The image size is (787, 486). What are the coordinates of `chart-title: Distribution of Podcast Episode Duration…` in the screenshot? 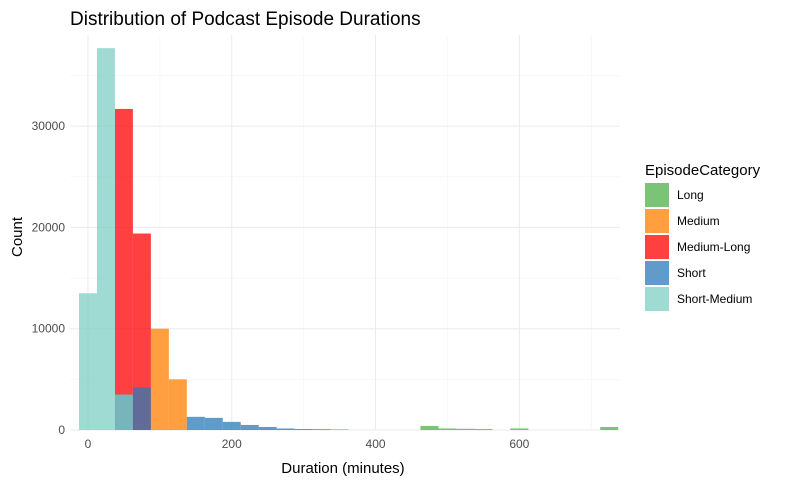 It's located at (245, 19).